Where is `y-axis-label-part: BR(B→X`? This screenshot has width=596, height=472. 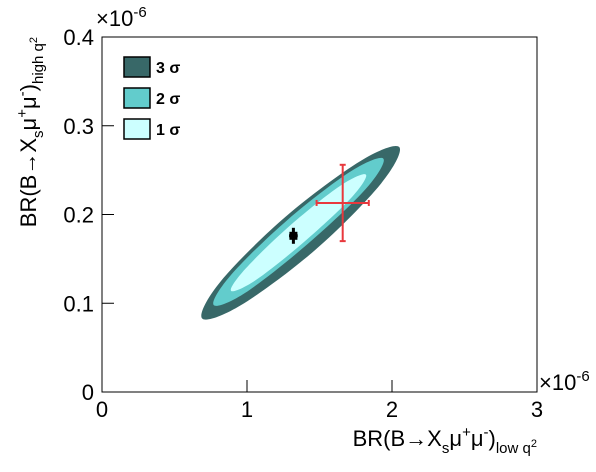
y-axis-label-part: BR(B→X is located at coordinates (28, 183).